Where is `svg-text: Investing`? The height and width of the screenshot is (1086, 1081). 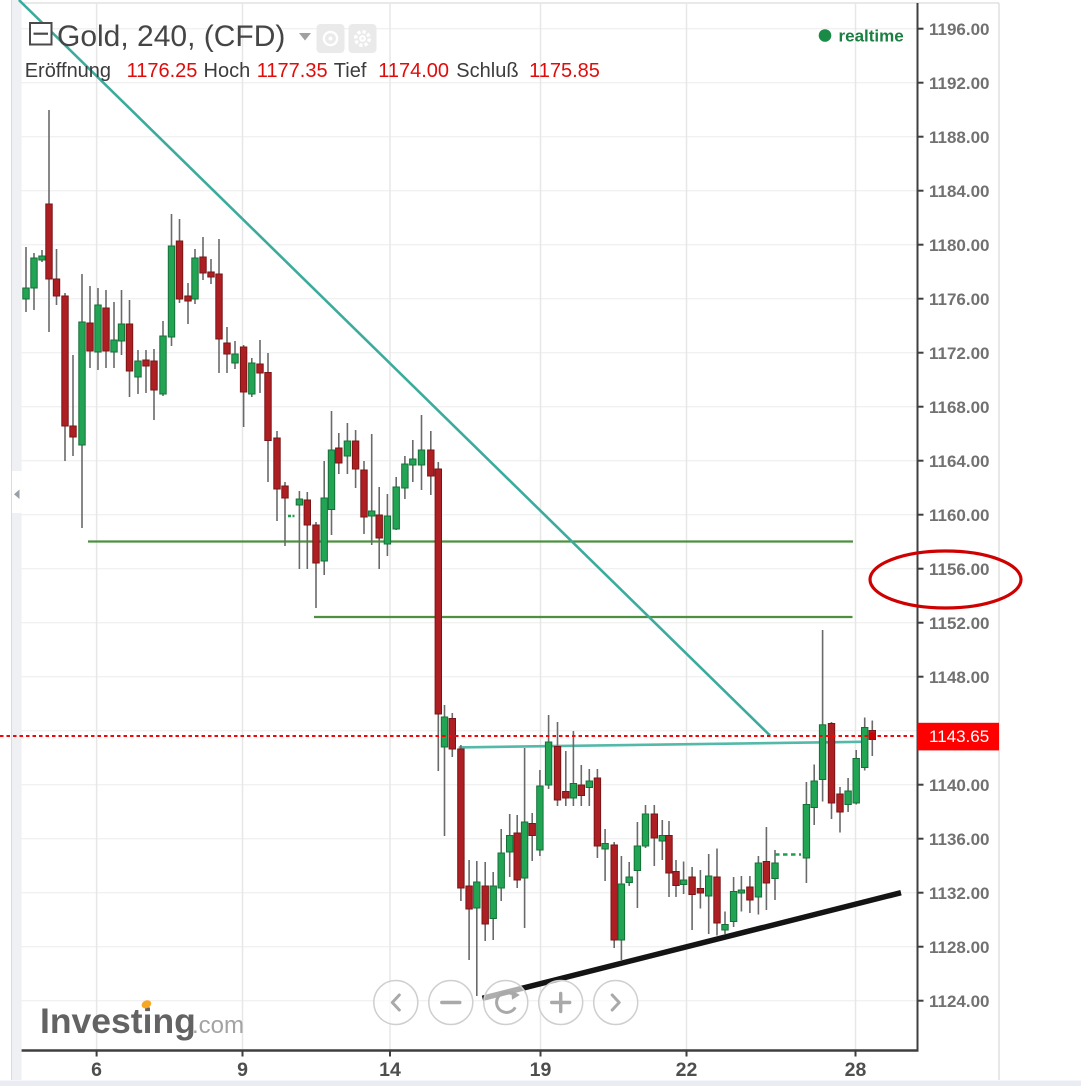 svg-text: Investing is located at coordinates (118, 1021).